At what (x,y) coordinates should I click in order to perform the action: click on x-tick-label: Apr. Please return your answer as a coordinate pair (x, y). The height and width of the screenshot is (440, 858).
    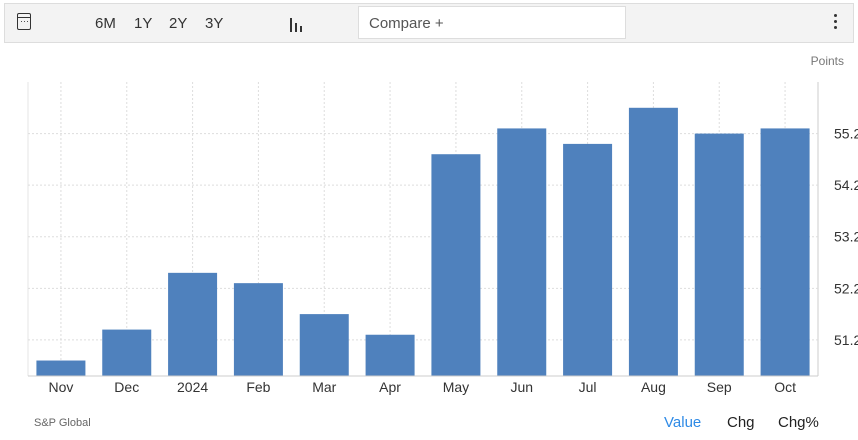
    Looking at the image, I should click on (390, 387).